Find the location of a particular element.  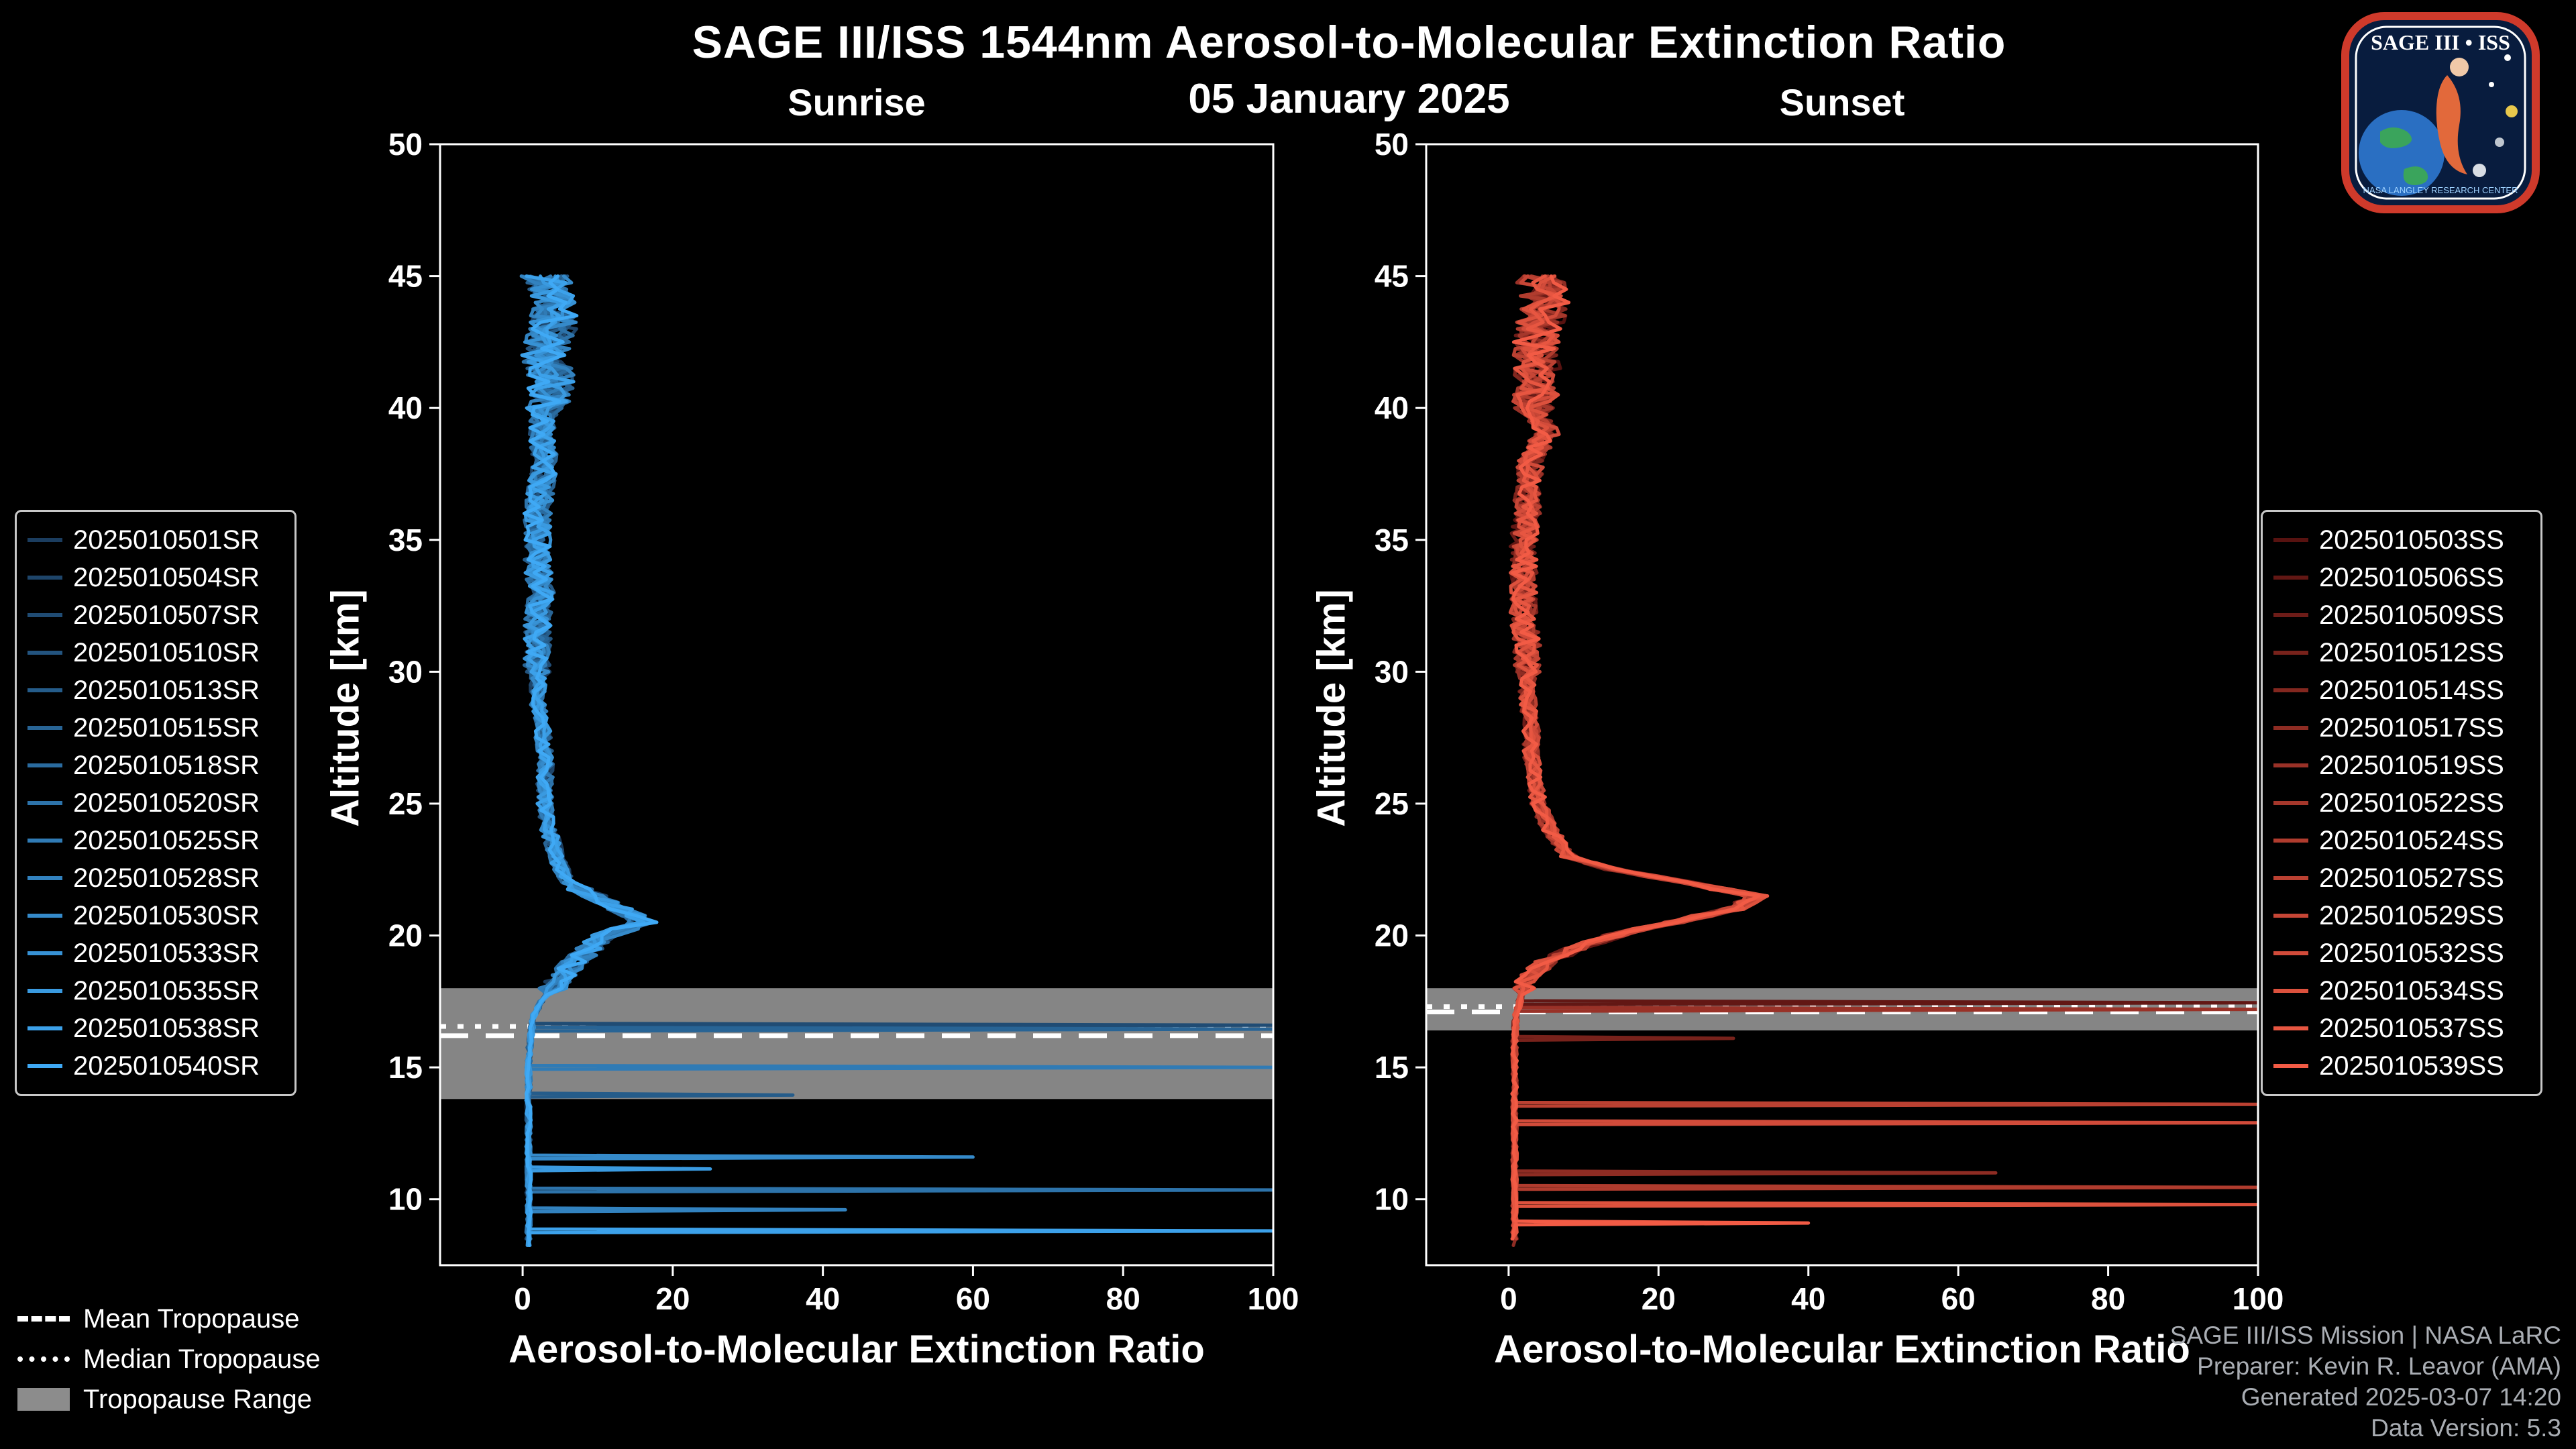

legend-item-label: 2025010534SS is located at coordinates (2411, 990).